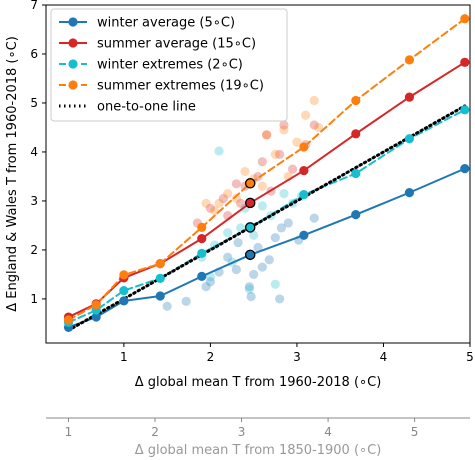  Describe the element at coordinates (297, 353) in the screenshot. I see `x-axis-ticks: 1 2 3 4 5` at that location.